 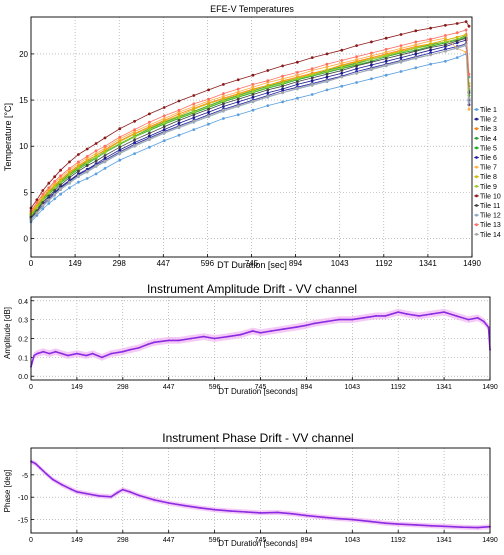 I want to click on amplitude-chart-title: Instrument Amplitude Drift - VV channel, so click(x=252, y=289).